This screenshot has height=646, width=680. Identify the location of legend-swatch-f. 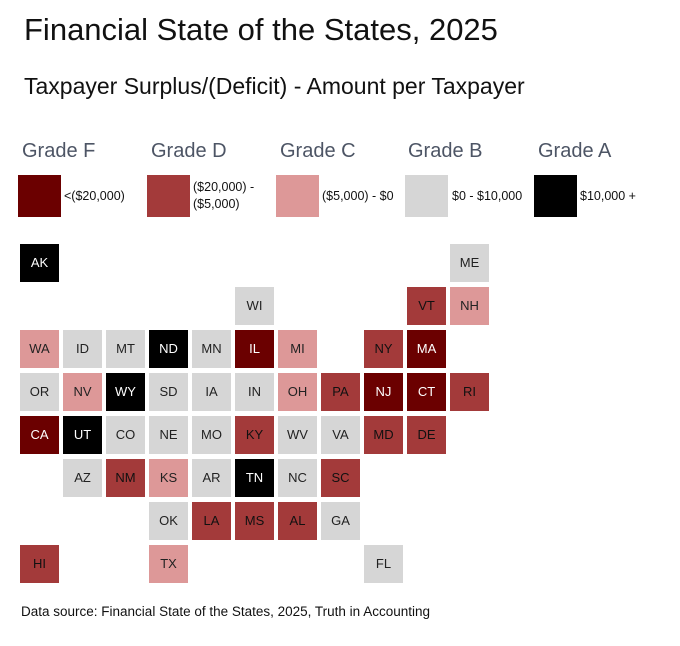
(39, 196).